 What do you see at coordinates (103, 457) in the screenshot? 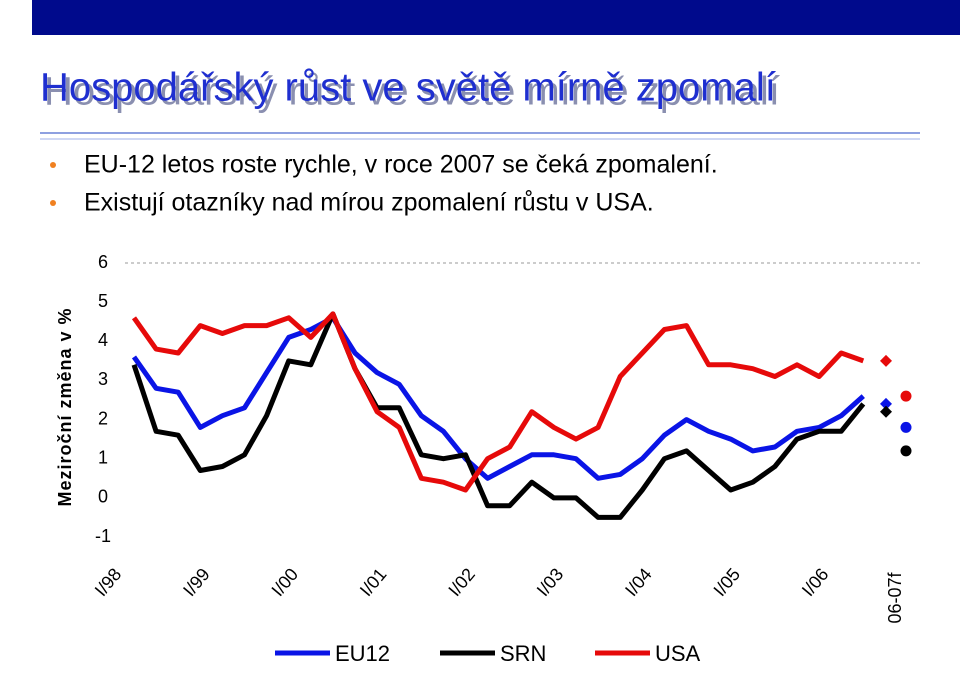
I see `y-tick-label: 1` at bounding box center [103, 457].